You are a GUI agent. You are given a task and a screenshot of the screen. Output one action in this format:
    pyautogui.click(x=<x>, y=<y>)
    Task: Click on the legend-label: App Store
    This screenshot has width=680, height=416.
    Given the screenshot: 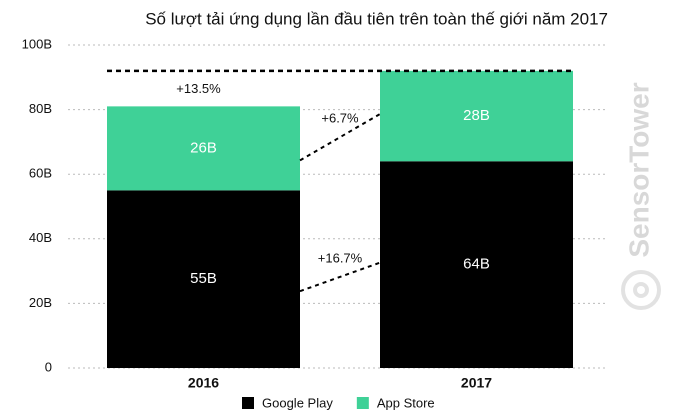 What is the action you would take?
    pyautogui.click(x=406, y=402)
    